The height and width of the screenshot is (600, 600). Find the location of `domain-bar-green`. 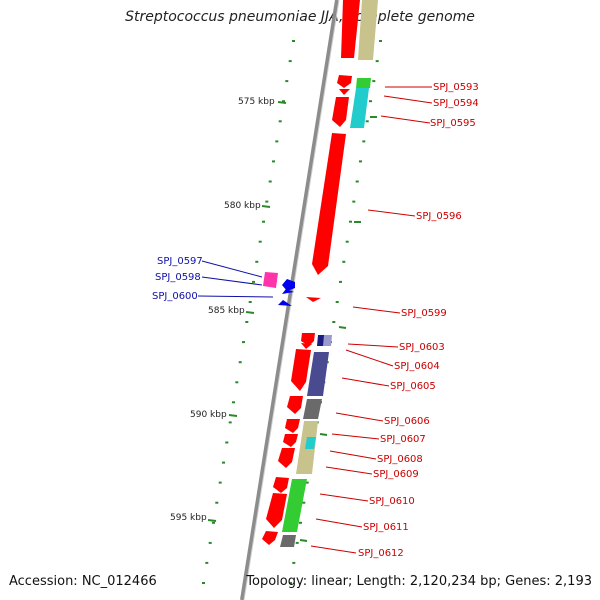

domain-bar-green is located at coordinates (363, 83).